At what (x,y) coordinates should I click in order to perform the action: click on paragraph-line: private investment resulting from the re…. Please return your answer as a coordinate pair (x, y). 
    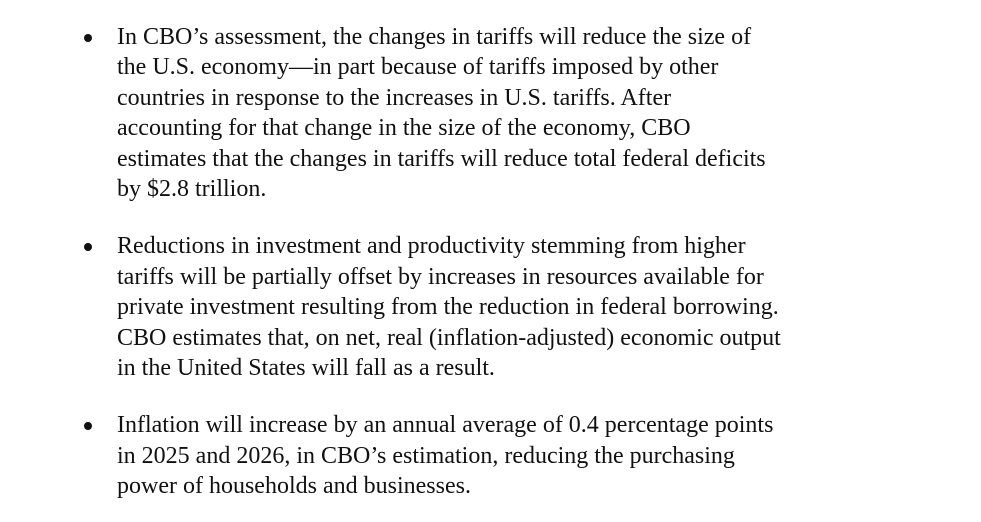
    Looking at the image, I should click on (448, 307).